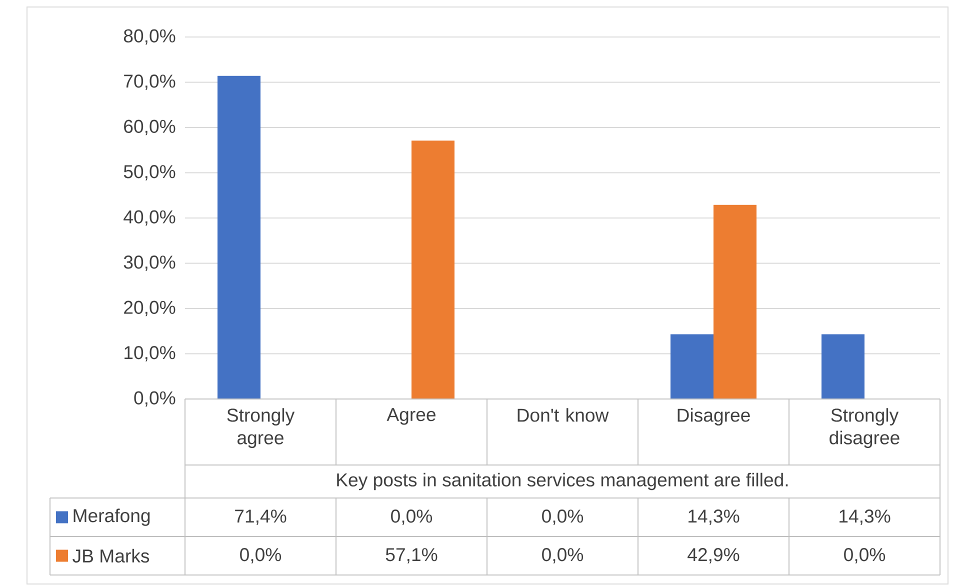 The width and height of the screenshot is (955, 586). Describe the element at coordinates (150, 128) in the screenshot. I see `y-tick-label: 60,0%` at that location.